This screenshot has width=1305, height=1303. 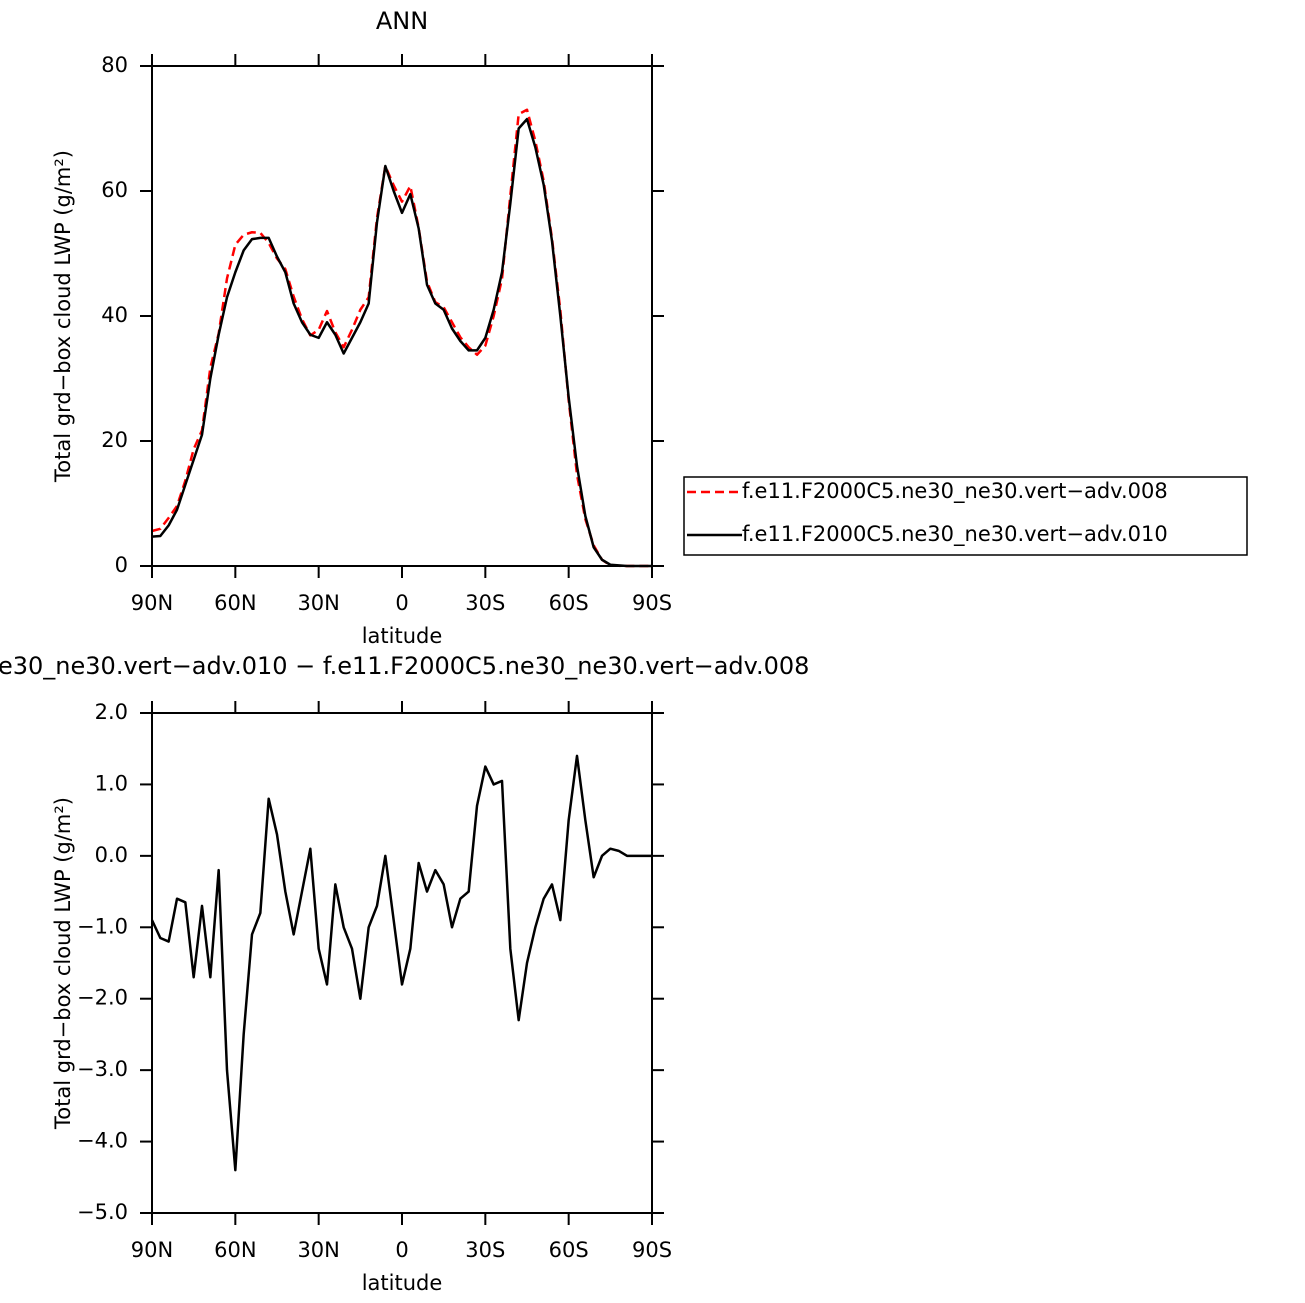 I want to click on y-tick-label: 0.0, so click(x=111, y=855).